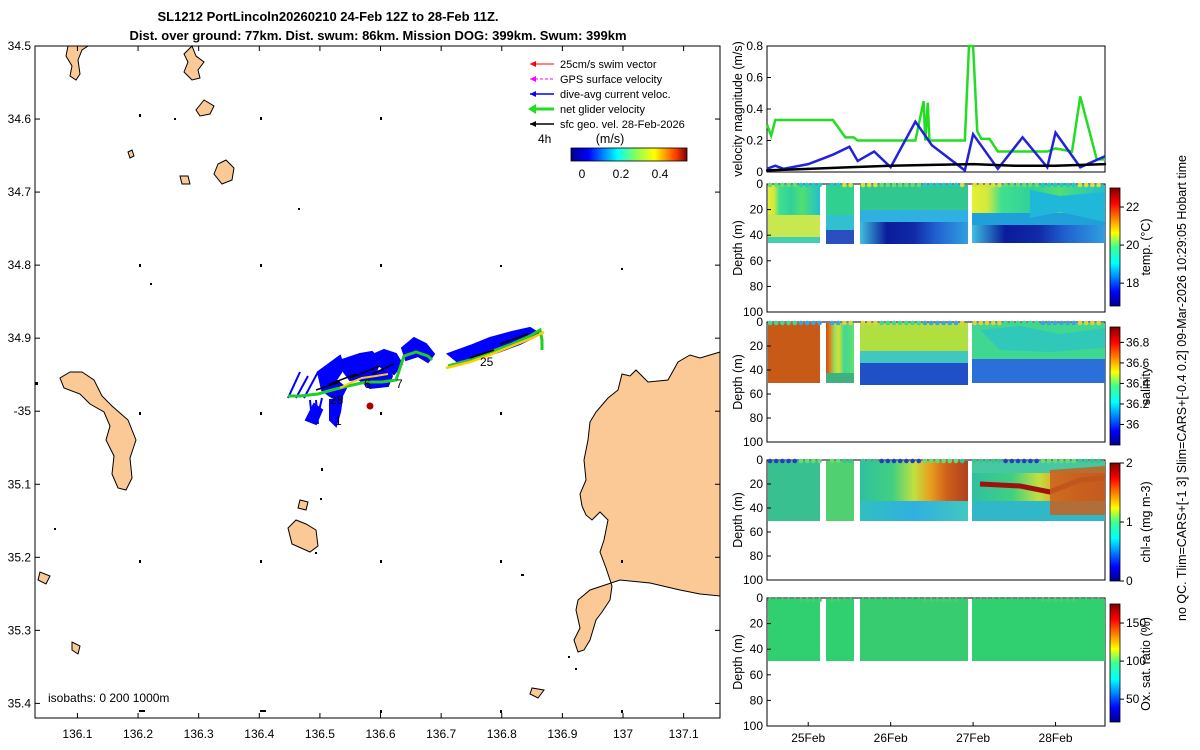 This screenshot has height=750, width=1200. What do you see at coordinates (370, 406) in the screenshot?
I see `glider-position-marker` at bounding box center [370, 406].